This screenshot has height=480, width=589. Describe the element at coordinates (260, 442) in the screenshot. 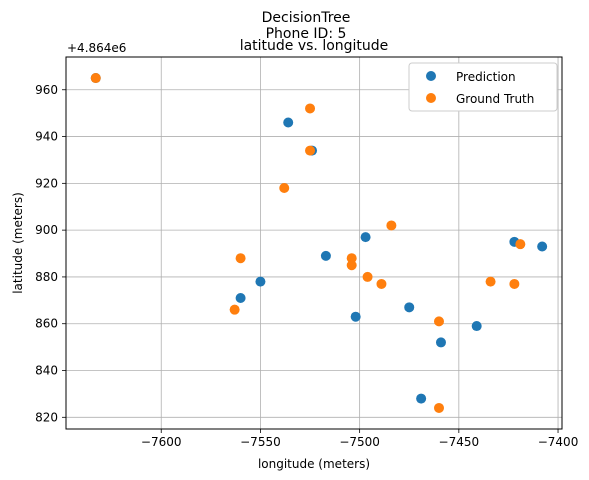

I see `x-tick-label: −7550` at that location.